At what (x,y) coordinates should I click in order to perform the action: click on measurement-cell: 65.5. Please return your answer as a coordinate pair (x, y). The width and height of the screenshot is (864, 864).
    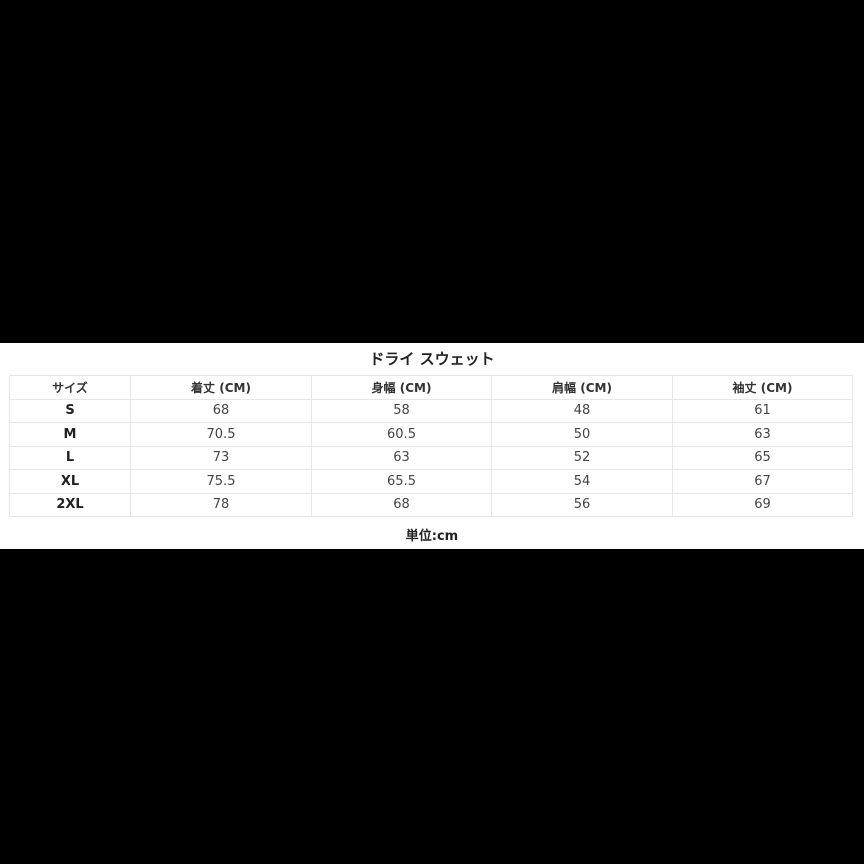
    Looking at the image, I should click on (401, 481).